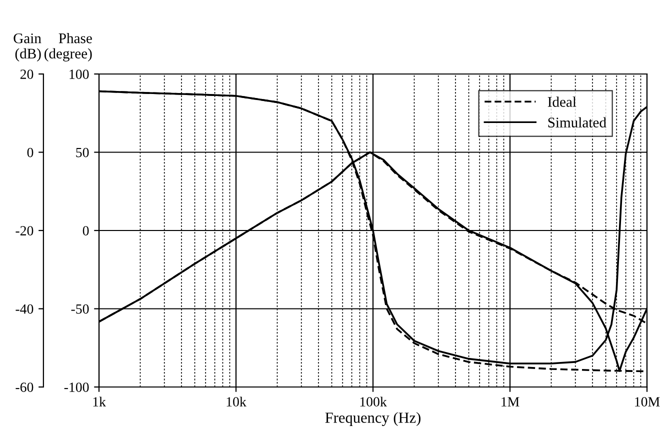 The height and width of the screenshot is (432, 671). What do you see at coordinates (236, 401) in the screenshot?
I see `x-tick-label: 10k` at bounding box center [236, 401].